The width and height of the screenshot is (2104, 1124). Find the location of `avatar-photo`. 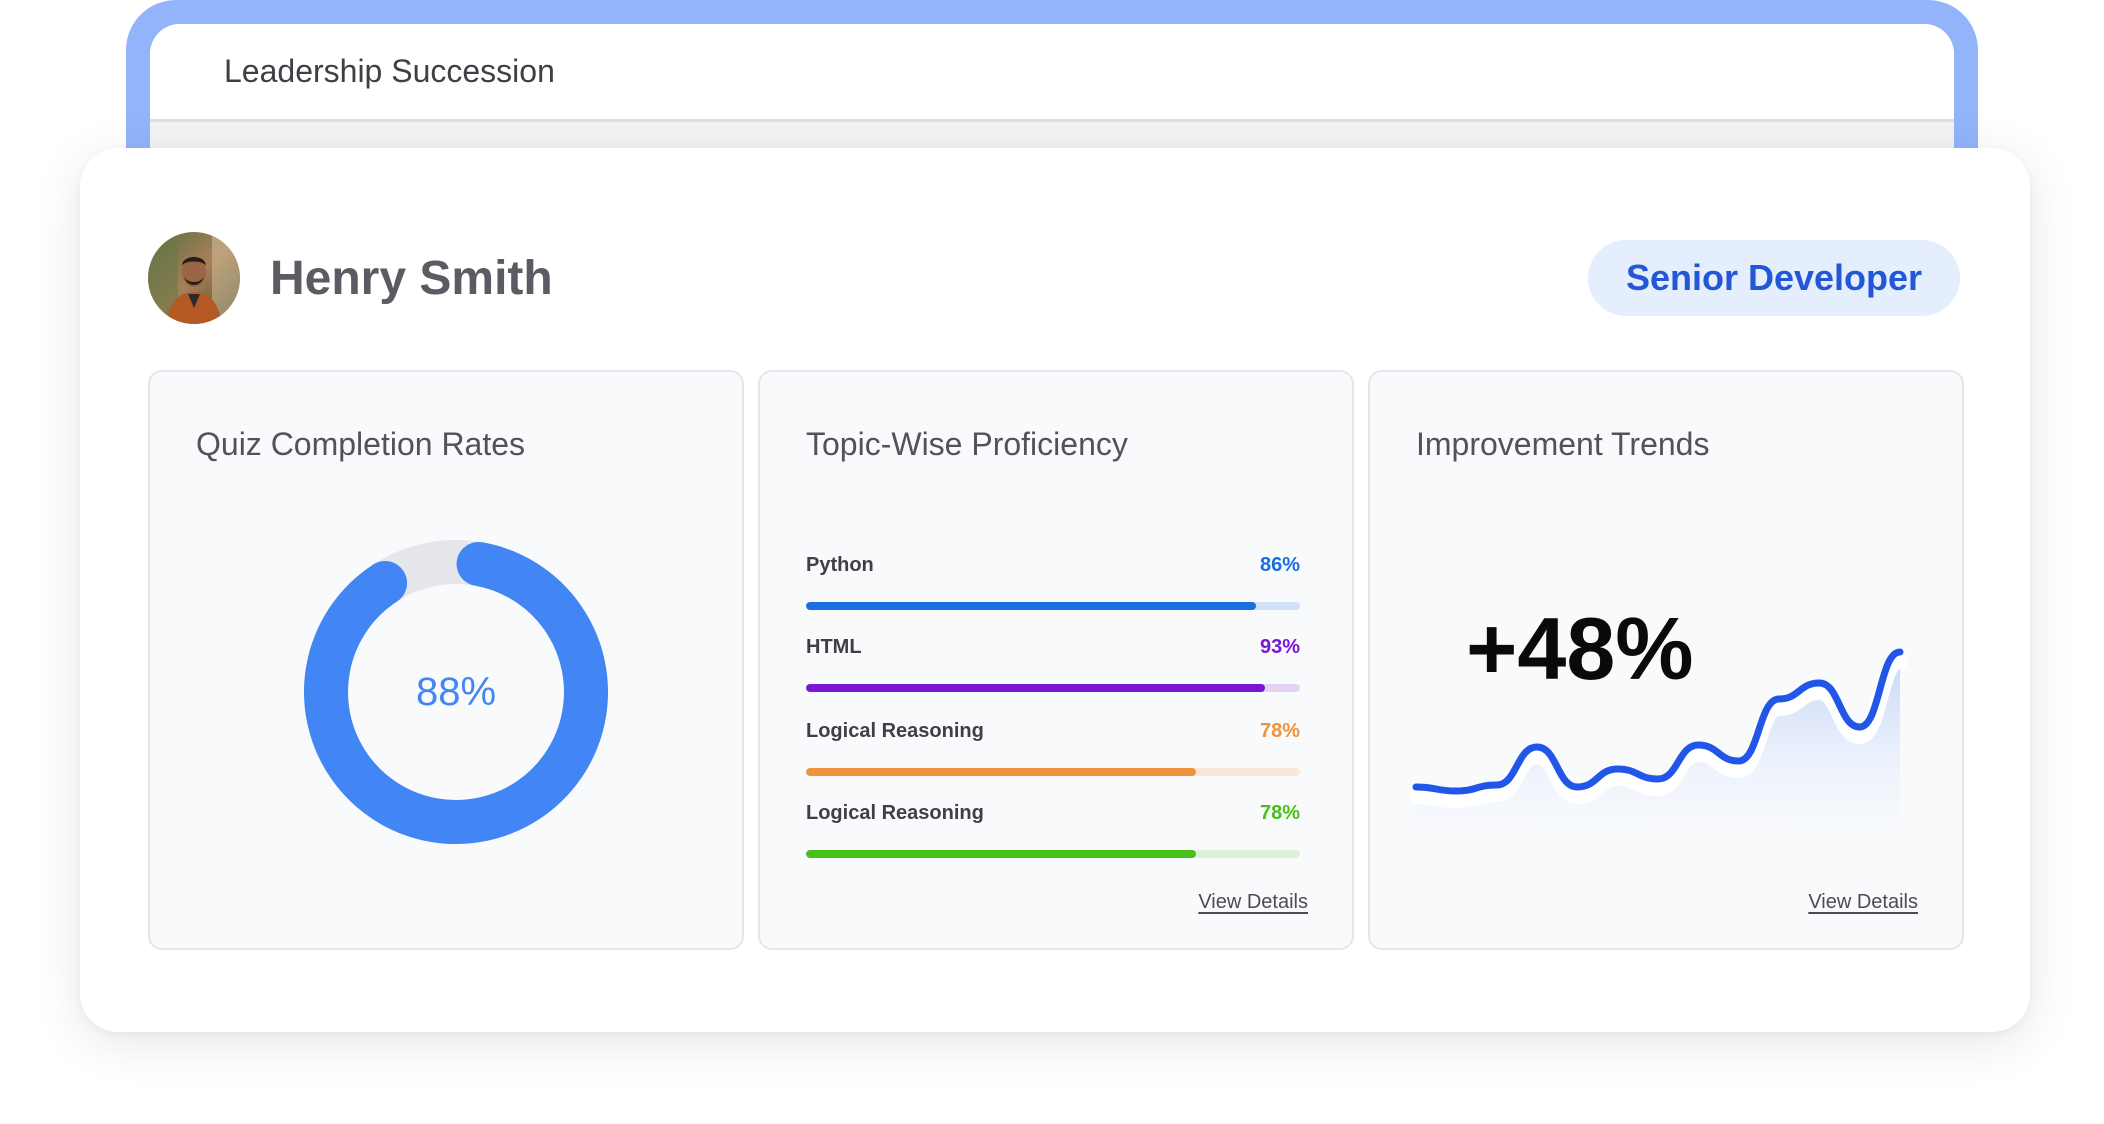

avatar-photo is located at coordinates (194, 278).